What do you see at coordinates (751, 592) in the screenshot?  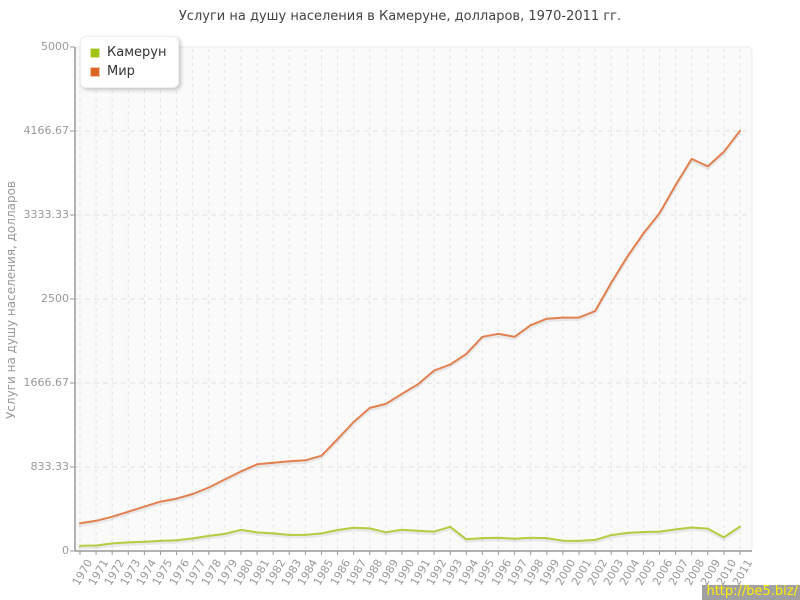 I see `watermark-link: http://be5.biz/` at bounding box center [751, 592].